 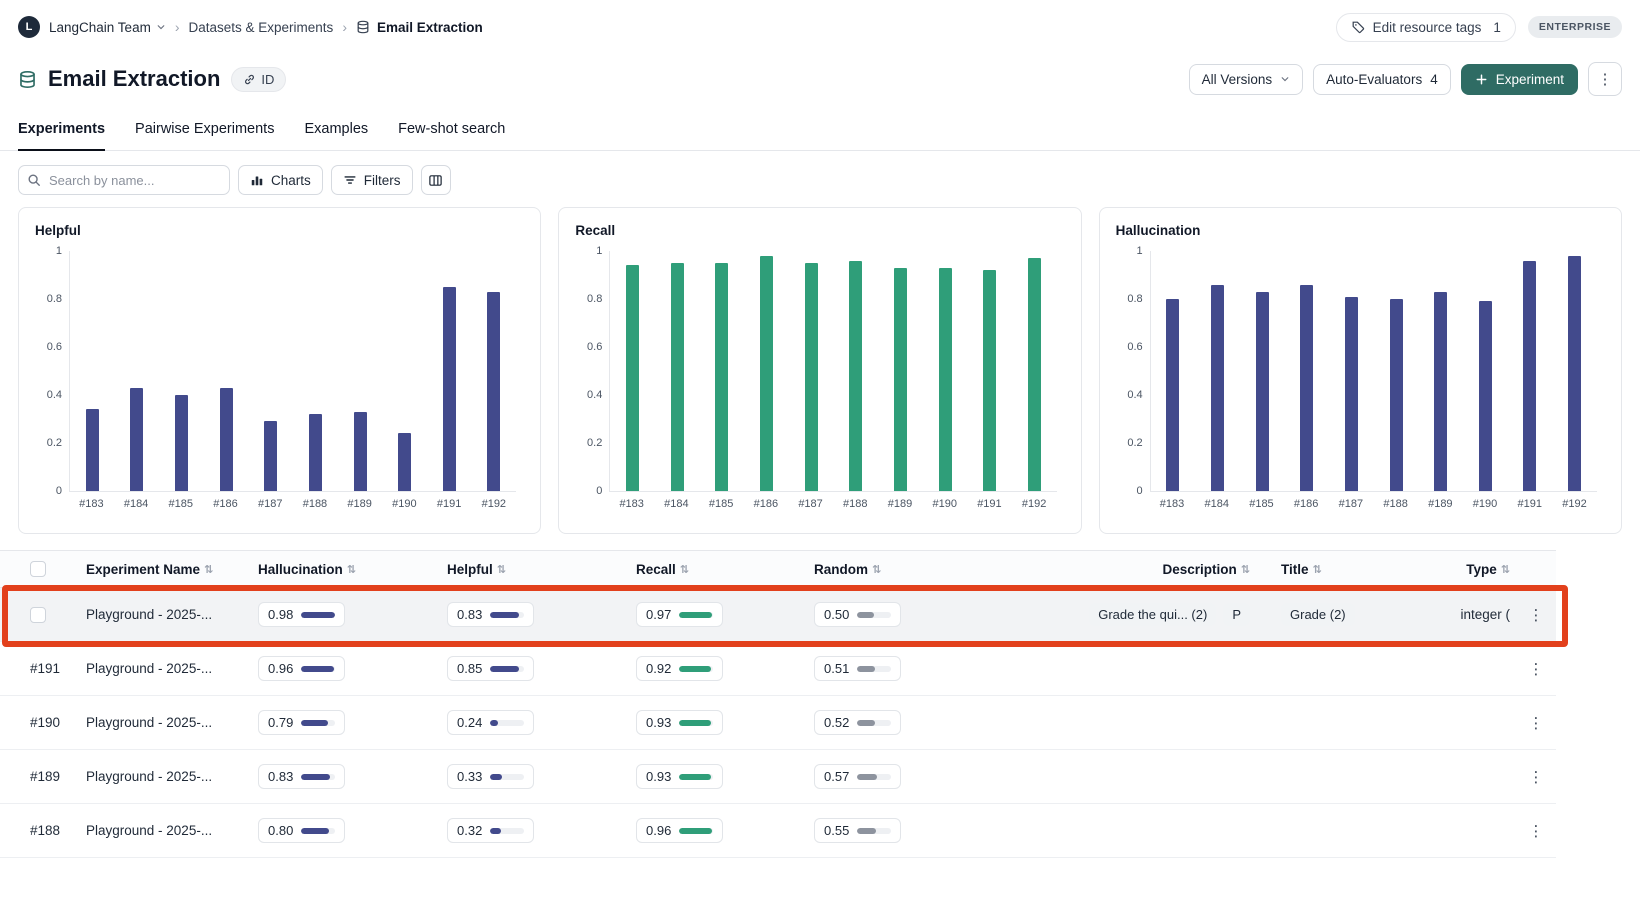 What do you see at coordinates (336, 129) in the screenshot?
I see `tab-examples: Examples` at bounding box center [336, 129].